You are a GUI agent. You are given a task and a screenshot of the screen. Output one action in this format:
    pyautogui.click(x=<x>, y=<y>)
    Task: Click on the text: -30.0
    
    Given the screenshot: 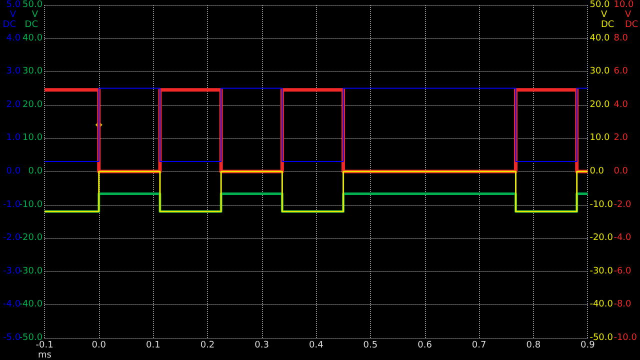 What is the action you would take?
    pyautogui.click(x=31, y=271)
    